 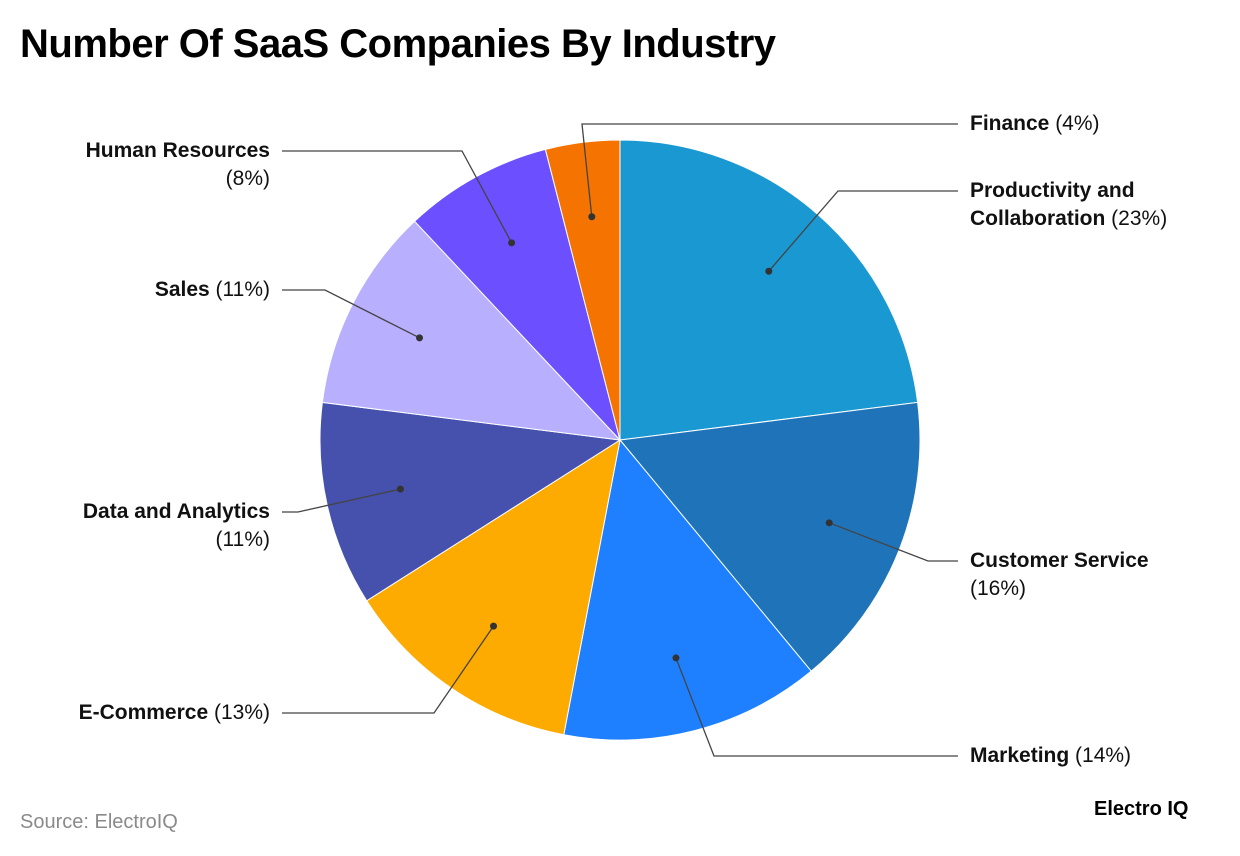 What do you see at coordinates (176, 511) in the screenshot?
I see `data-label-name: Data and Analytics` at bounding box center [176, 511].